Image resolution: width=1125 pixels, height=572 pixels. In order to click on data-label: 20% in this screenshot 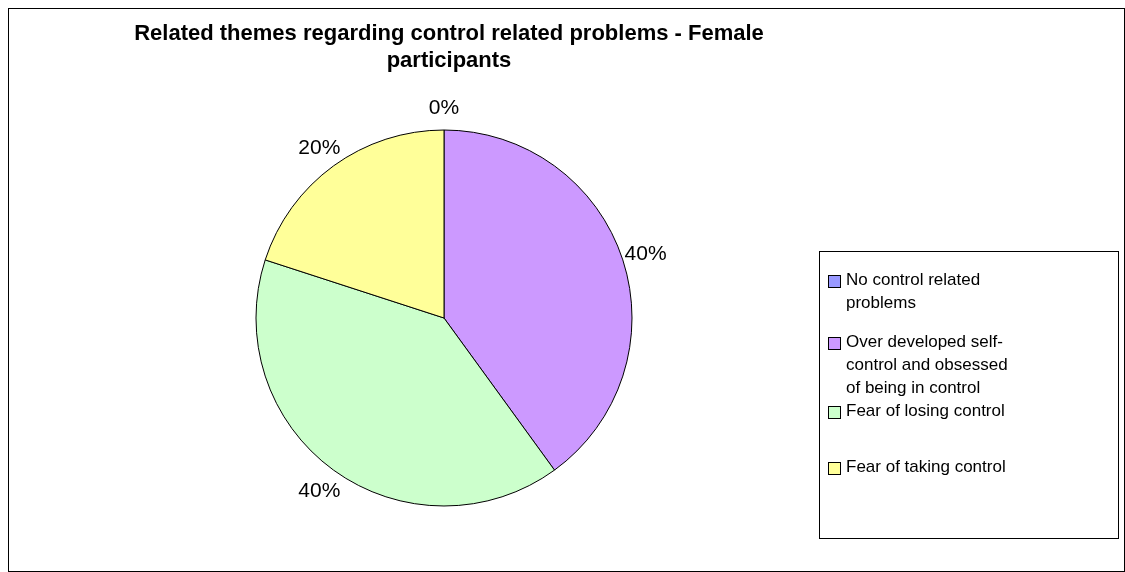, I will do `click(319, 146)`.